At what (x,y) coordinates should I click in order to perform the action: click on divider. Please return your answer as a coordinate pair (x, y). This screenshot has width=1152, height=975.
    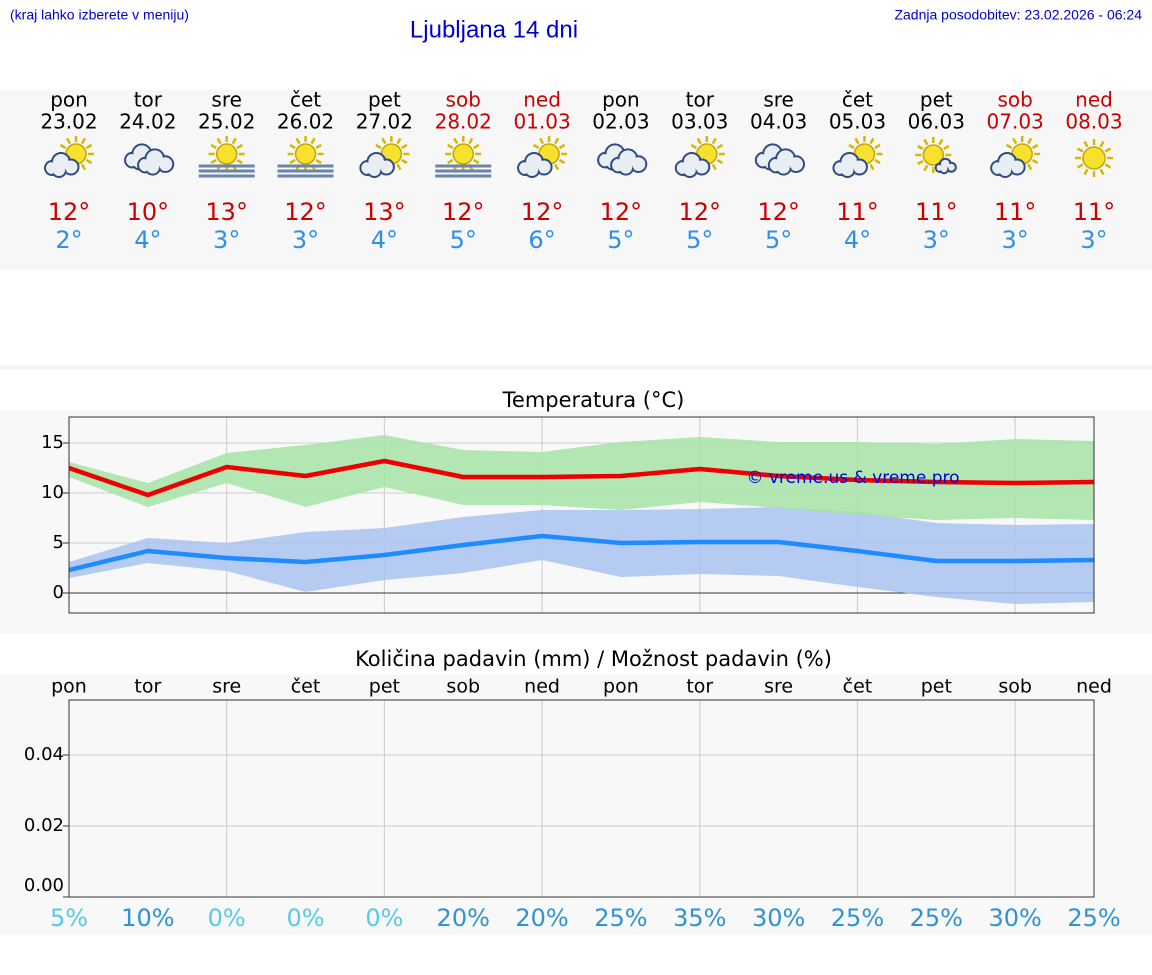
    Looking at the image, I should click on (576, 367).